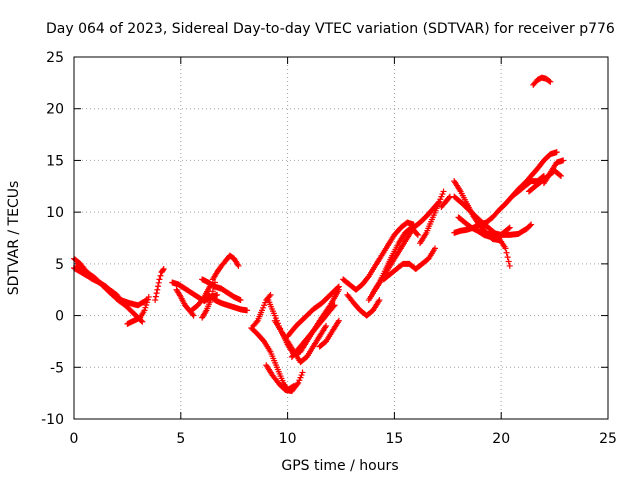 The image size is (640, 480). What do you see at coordinates (608, 439) in the screenshot?
I see `x-tick-label: 25` at bounding box center [608, 439].